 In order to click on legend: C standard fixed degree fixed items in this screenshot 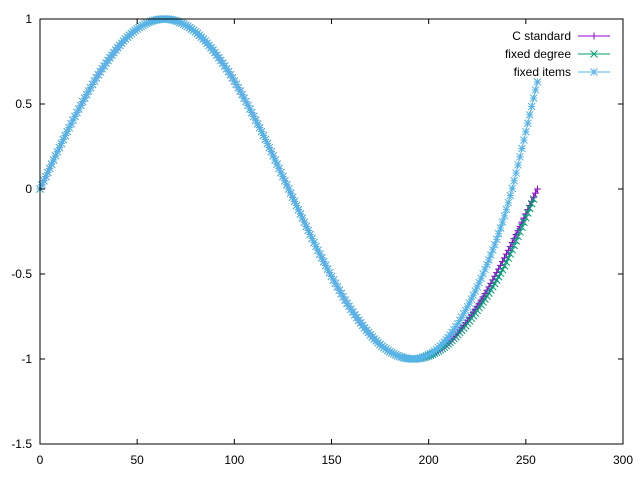, I will do `click(557, 54)`.